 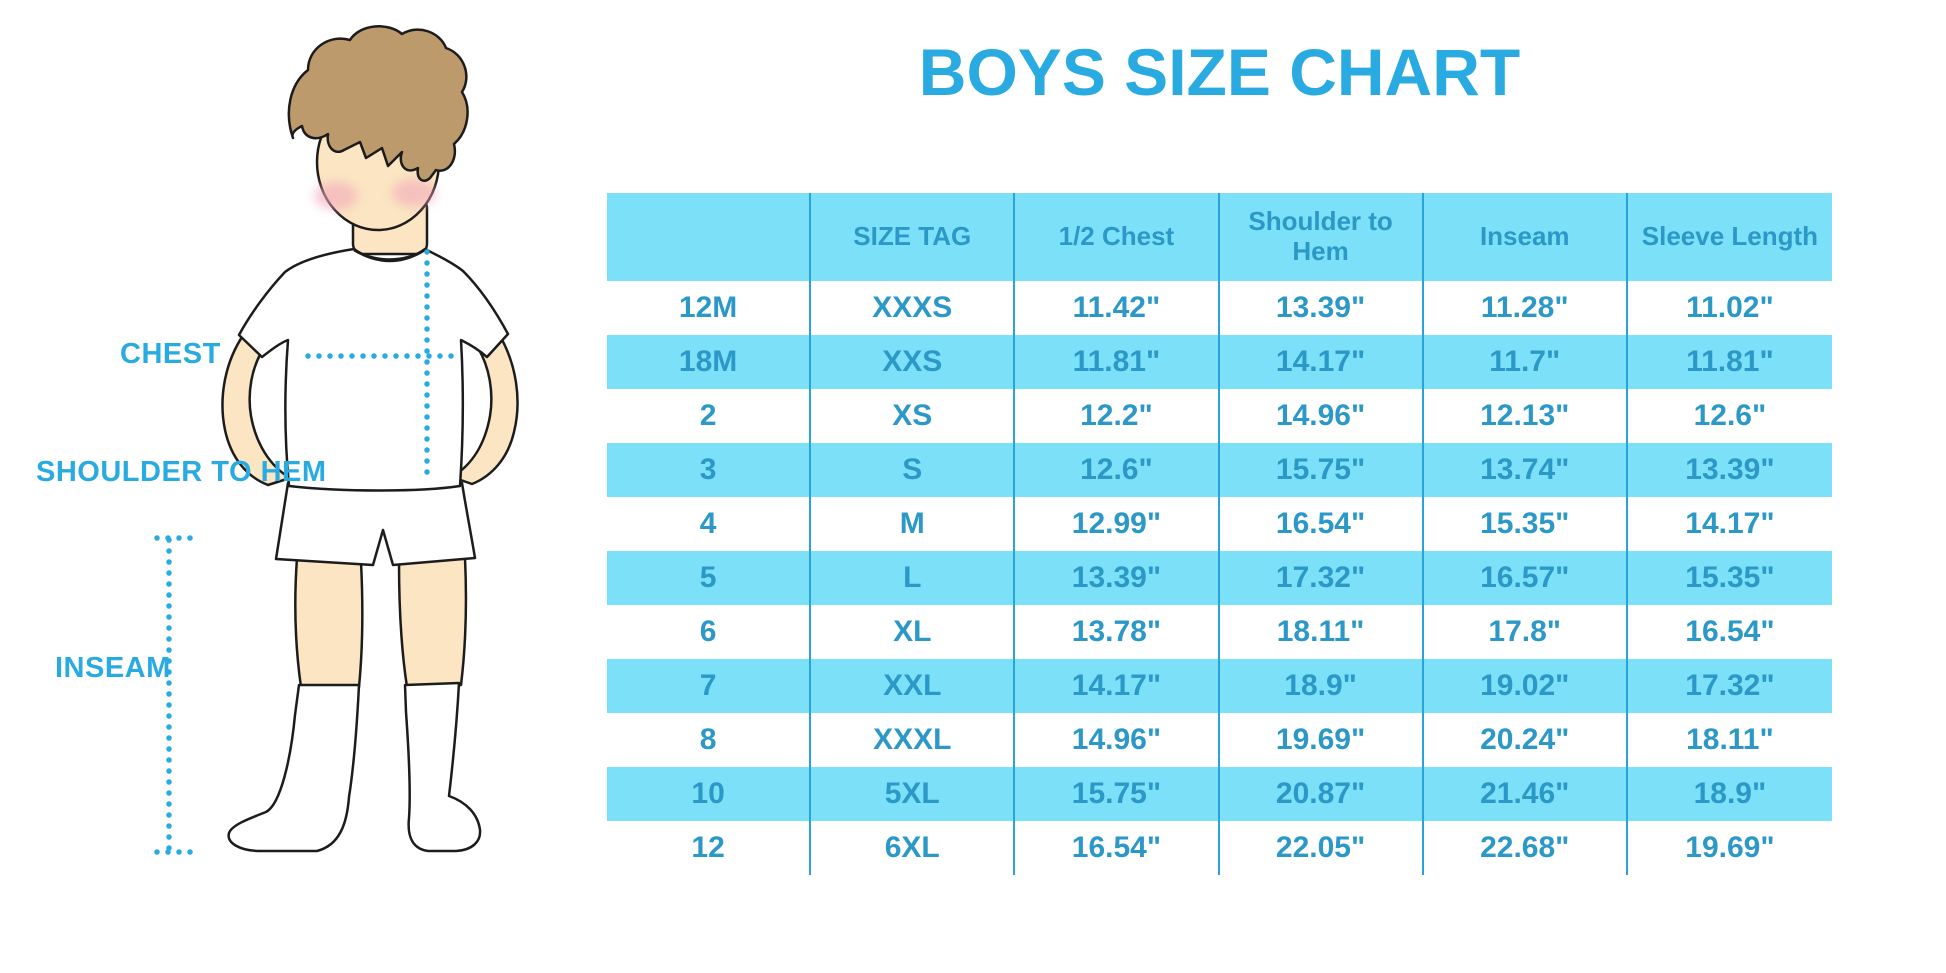 I want to click on size-cell: 4, so click(x=709, y=524).